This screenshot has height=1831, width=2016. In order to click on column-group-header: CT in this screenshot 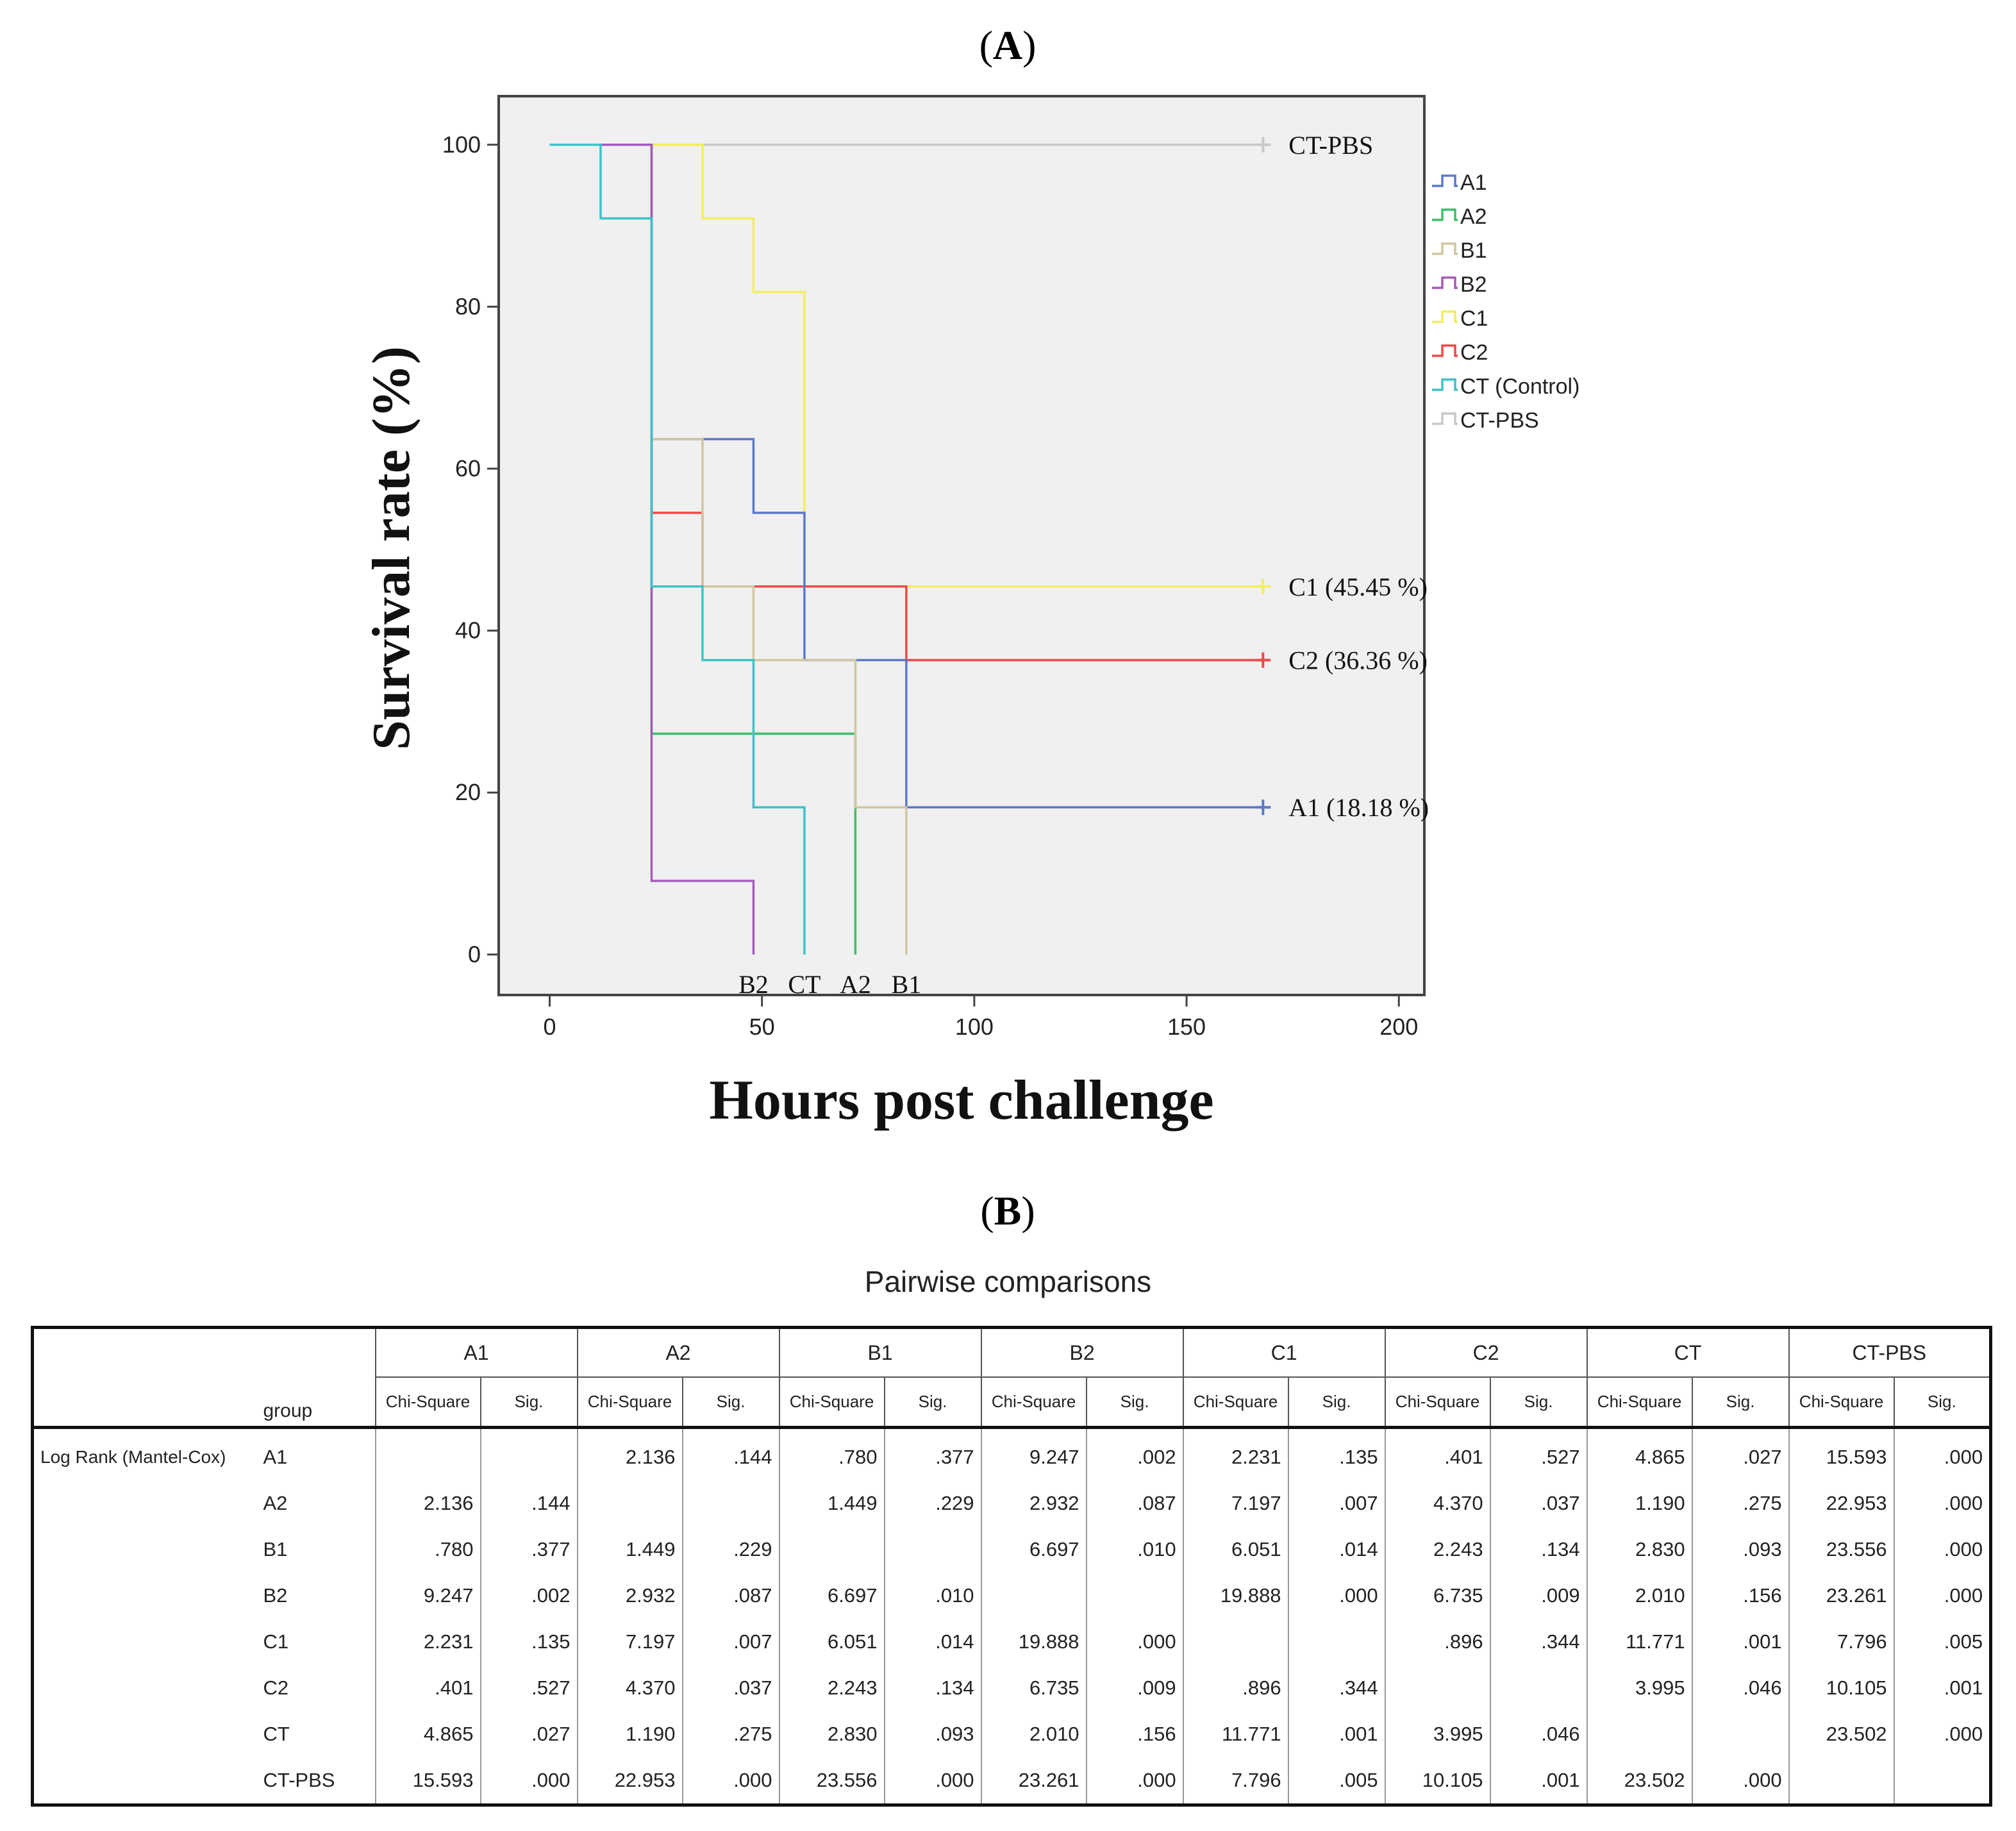, I will do `click(1687, 1353)`.